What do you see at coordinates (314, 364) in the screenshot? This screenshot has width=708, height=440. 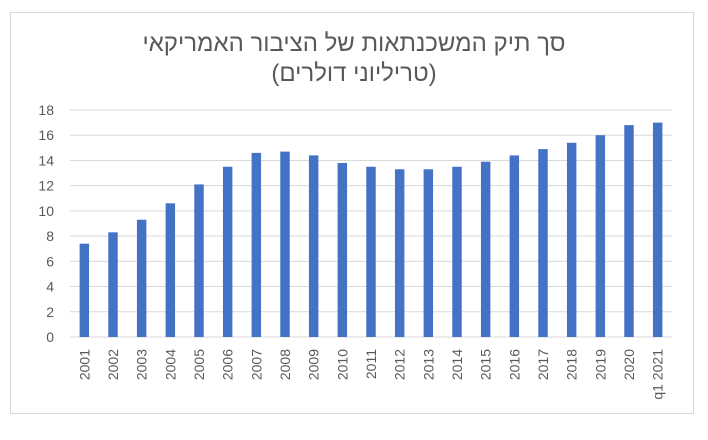 I see `x-tick-label: 2009` at bounding box center [314, 364].